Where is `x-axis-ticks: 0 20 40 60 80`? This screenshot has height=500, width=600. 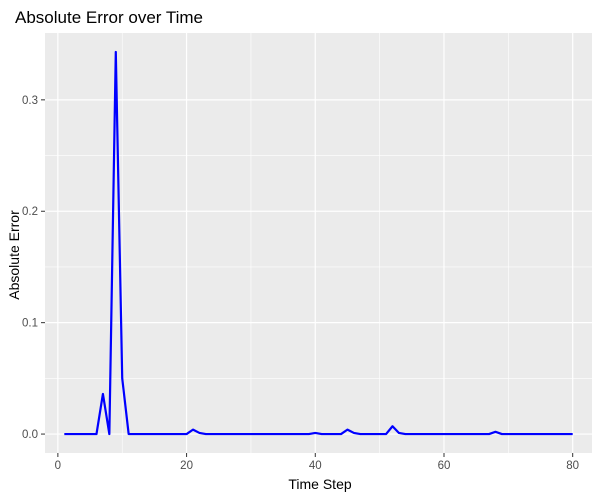
x-axis-ticks: 0 20 40 60 80 is located at coordinates (317, 462).